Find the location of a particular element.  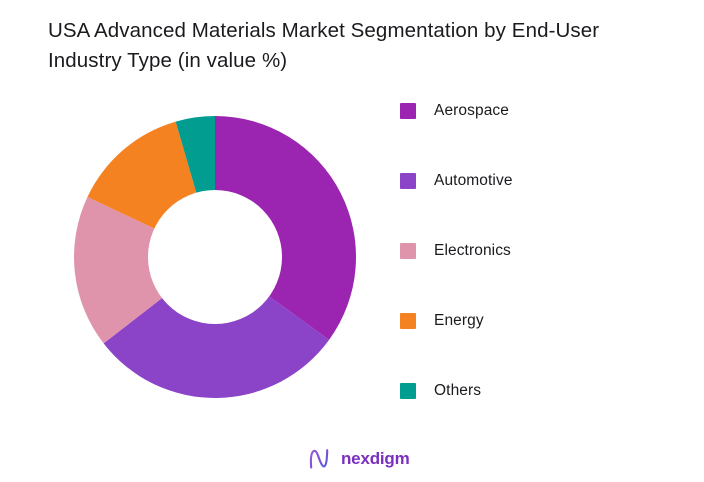

brand-name: nexdigm is located at coordinates (375, 458).